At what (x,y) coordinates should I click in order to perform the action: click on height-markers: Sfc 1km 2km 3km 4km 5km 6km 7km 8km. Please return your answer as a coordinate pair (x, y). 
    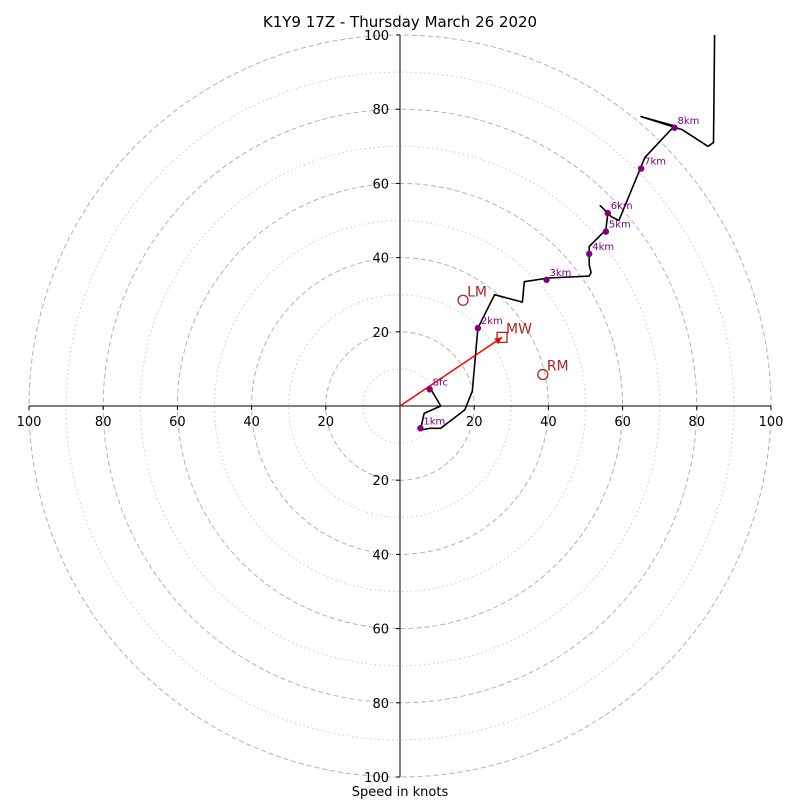
    Looking at the image, I should click on (558, 274).